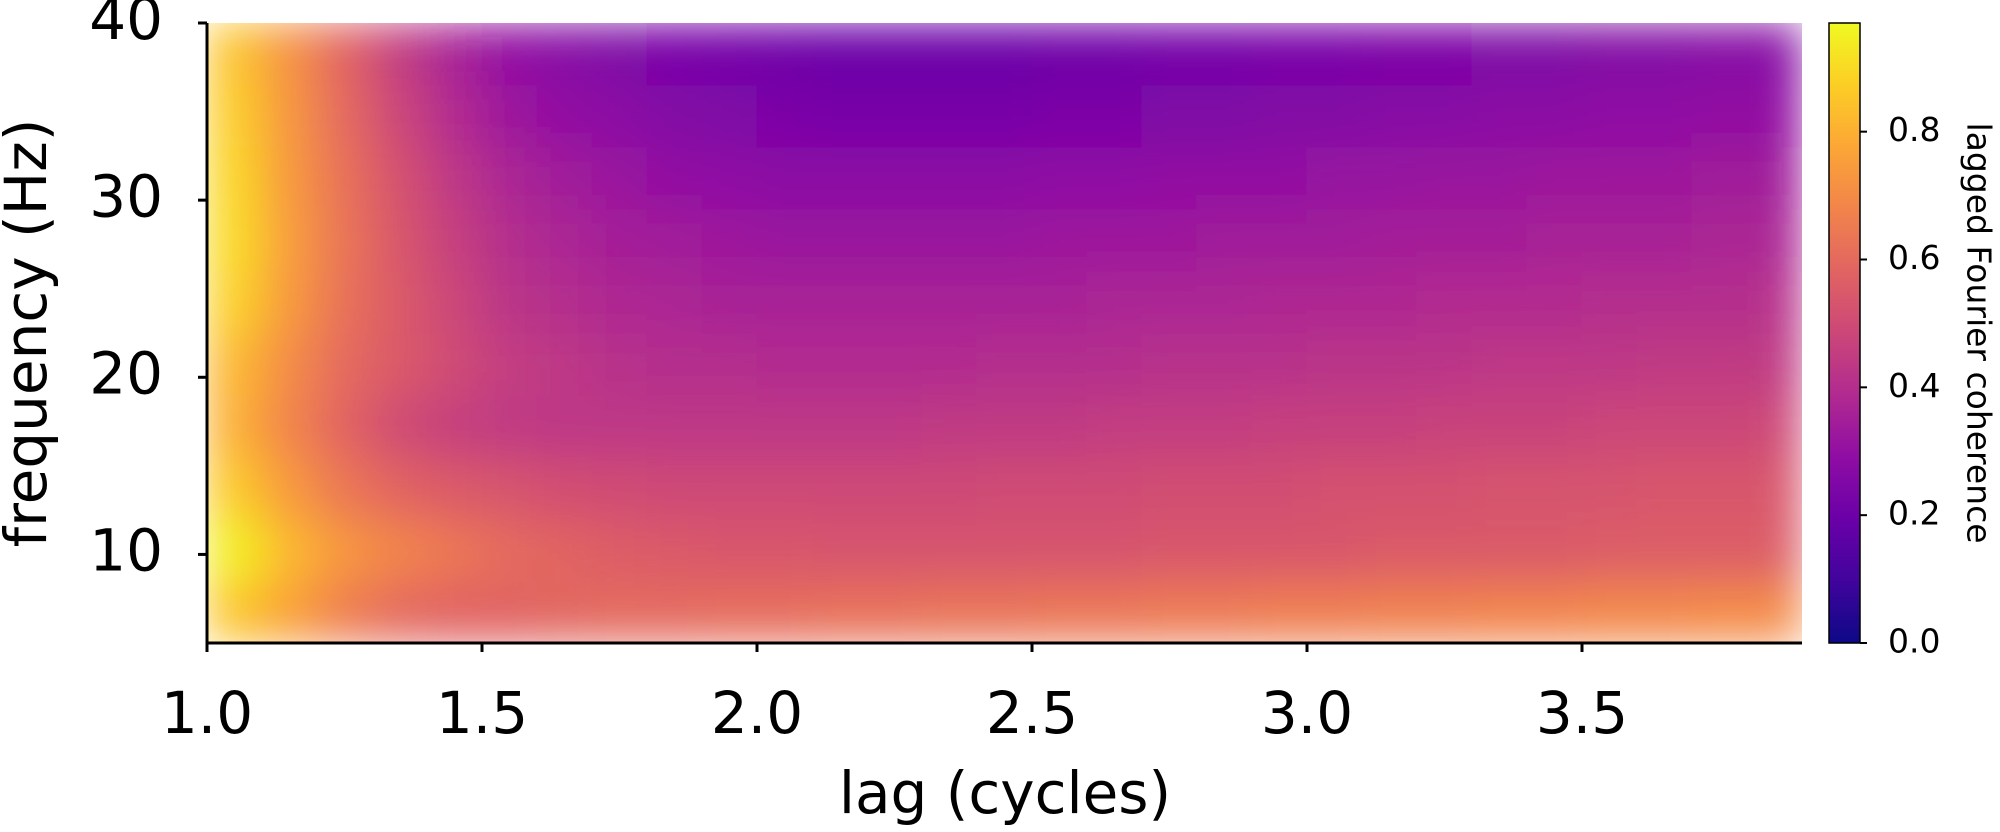 The image size is (2000, 832). Describe the element at coordinates (1307, 713) in the screenshot. I see `x-tick-label: 3.0` at that location.